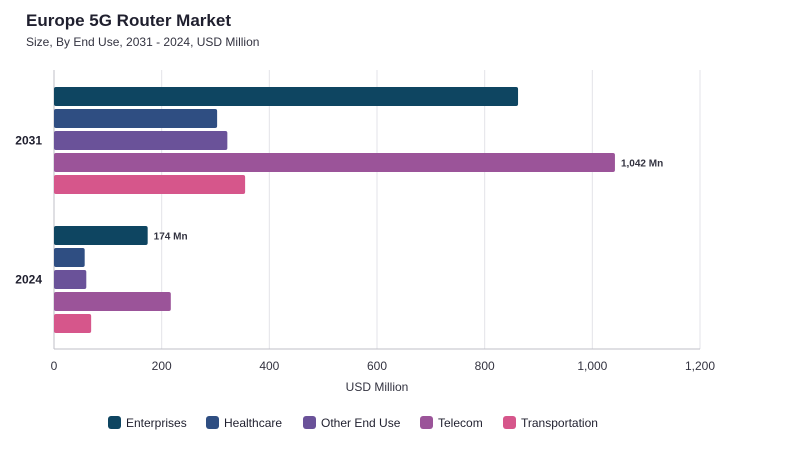  What do you see at coordinates (112, 301) in the screenshot?
I see `bar-2024-telecom` at bounding box center [112, 301].